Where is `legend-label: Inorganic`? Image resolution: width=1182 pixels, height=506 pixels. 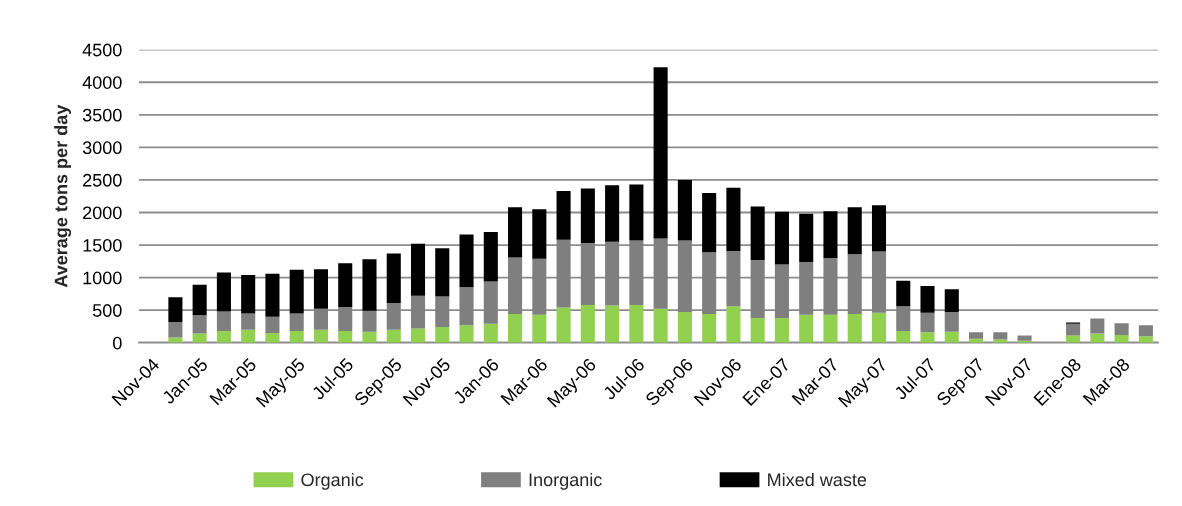
legend-label: Inorganic is located at coordinates (565, 481).